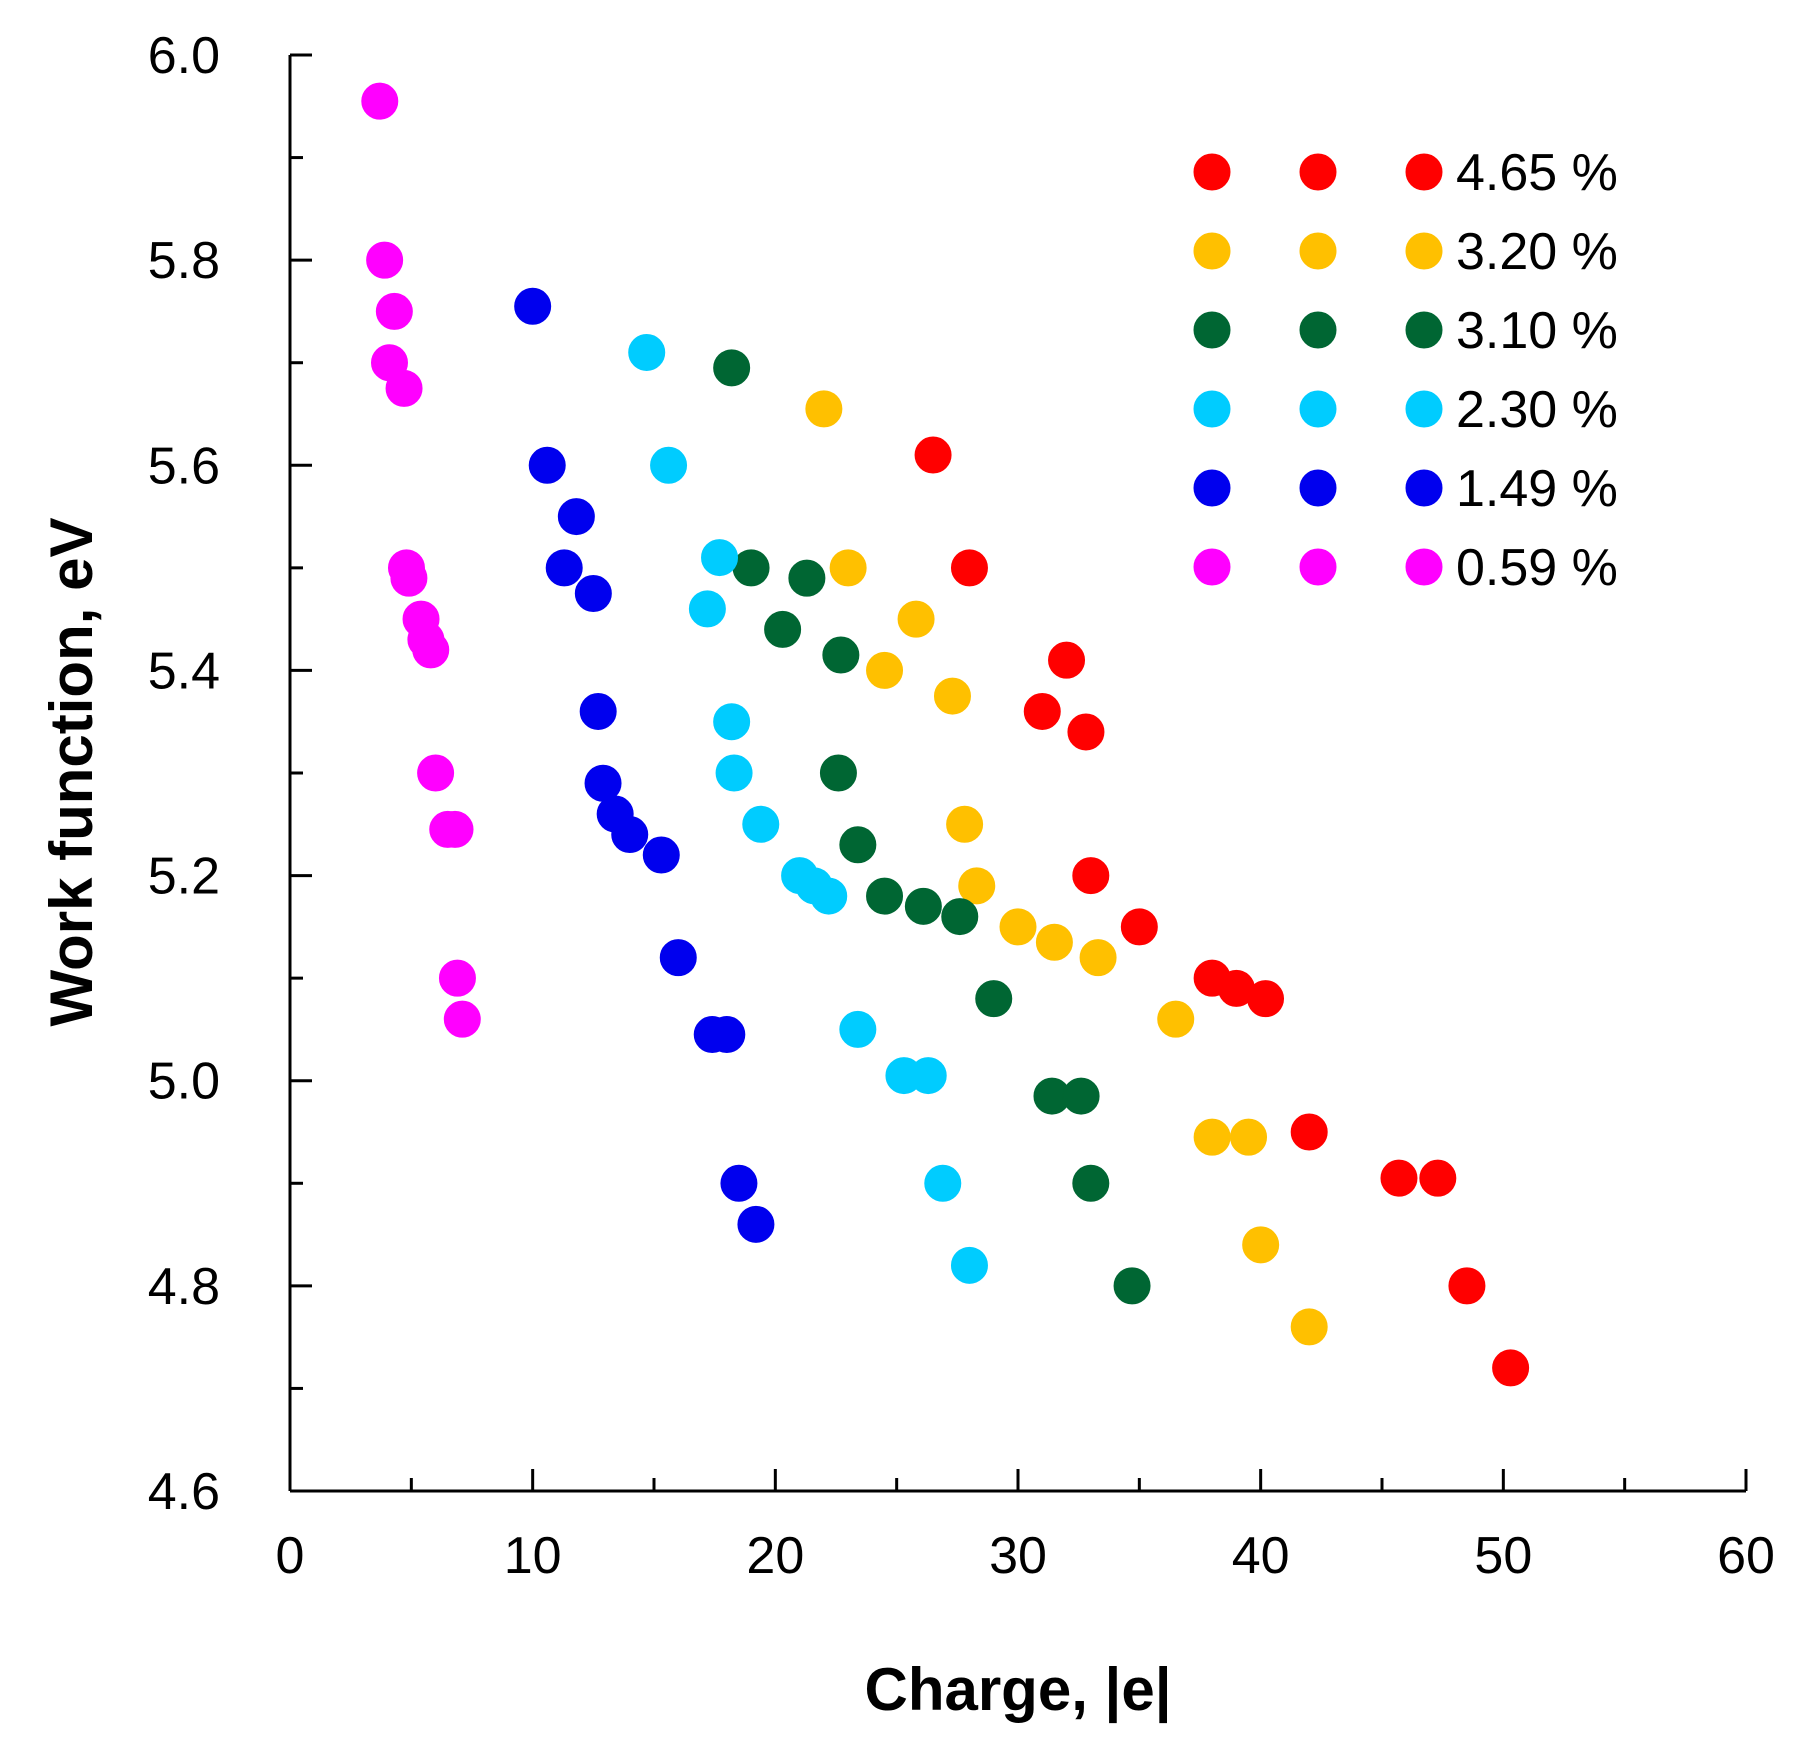 The image size is (1795, 1746). Describe the element at coordinates (1746, 1556) in the screenshot. I see `x-tick-label: 60` at that location.